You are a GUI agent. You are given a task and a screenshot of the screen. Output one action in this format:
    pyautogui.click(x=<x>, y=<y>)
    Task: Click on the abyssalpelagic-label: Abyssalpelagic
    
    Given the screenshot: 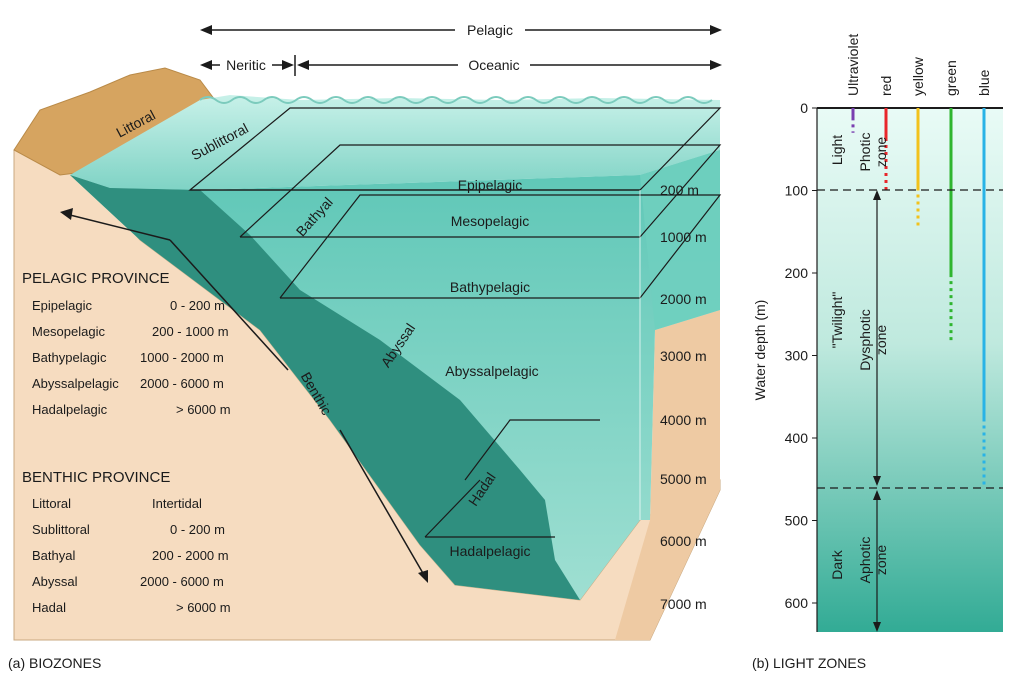 What is the action you would take?
    pyautogui.click(x=491, y=371)
    